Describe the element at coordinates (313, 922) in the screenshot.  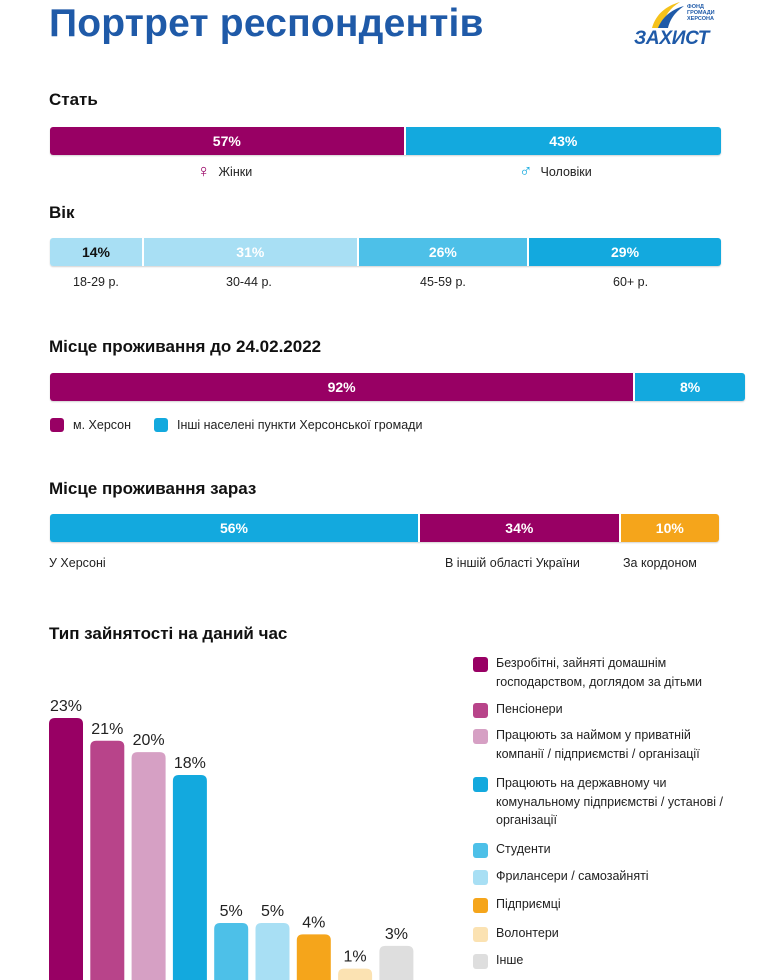
I see `employment-bar-value-label: 4%` at that location.